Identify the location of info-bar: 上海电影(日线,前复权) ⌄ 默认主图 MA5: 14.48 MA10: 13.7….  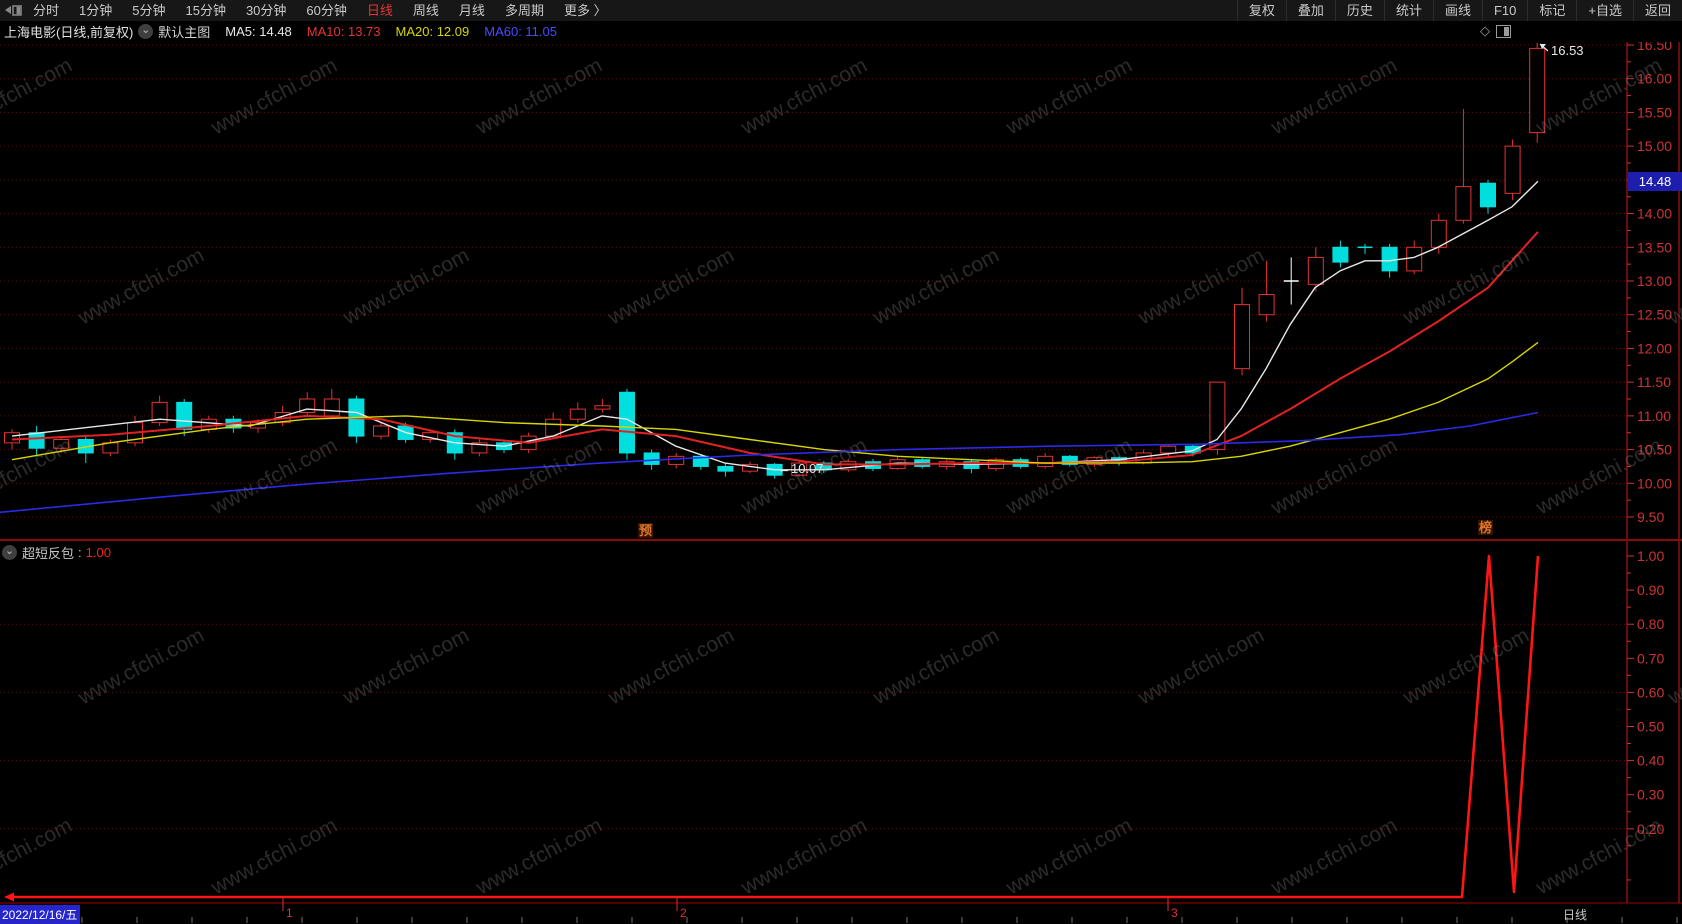
(841, 31).